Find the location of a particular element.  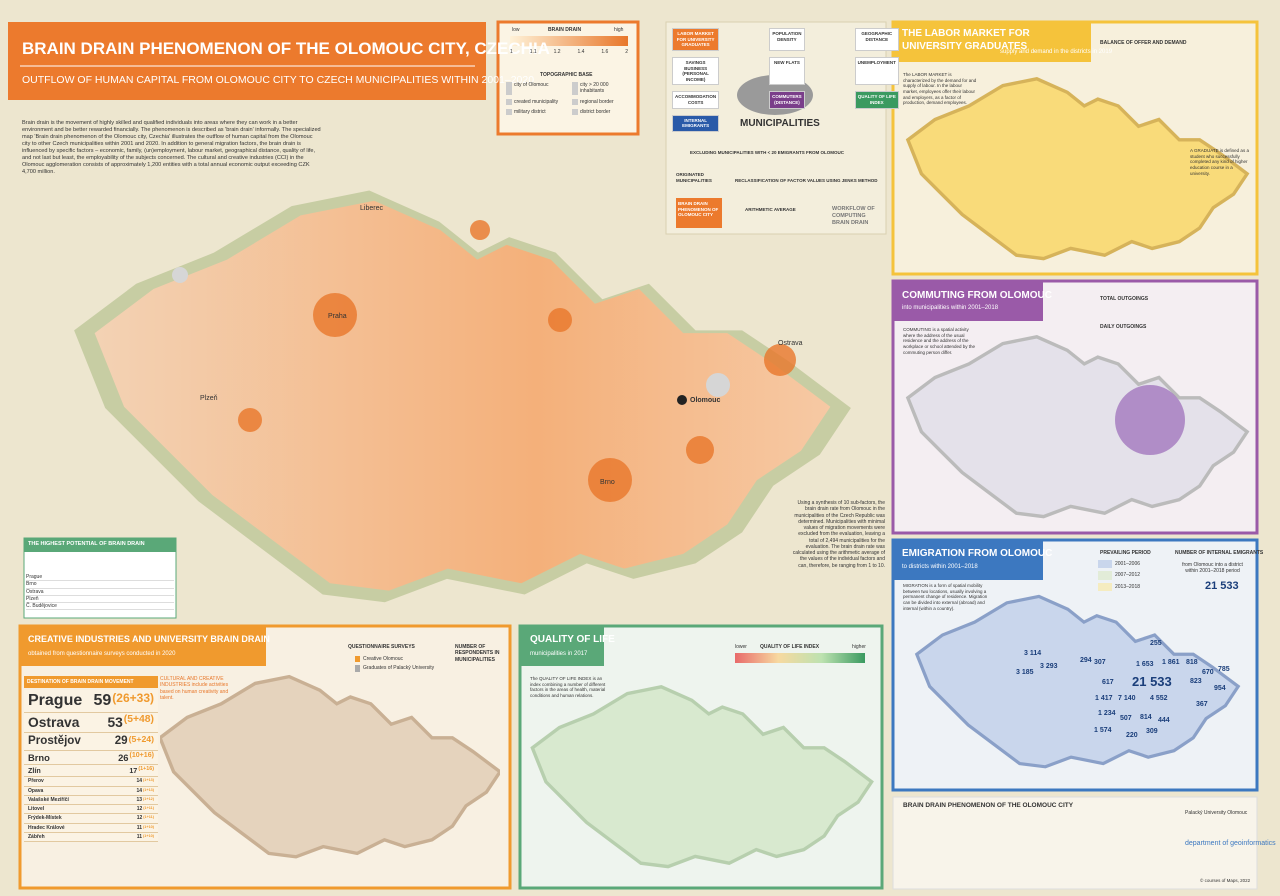

surveys-title: QUESTIONNAIRE SURVEYS is located at coordinates (381, 647).